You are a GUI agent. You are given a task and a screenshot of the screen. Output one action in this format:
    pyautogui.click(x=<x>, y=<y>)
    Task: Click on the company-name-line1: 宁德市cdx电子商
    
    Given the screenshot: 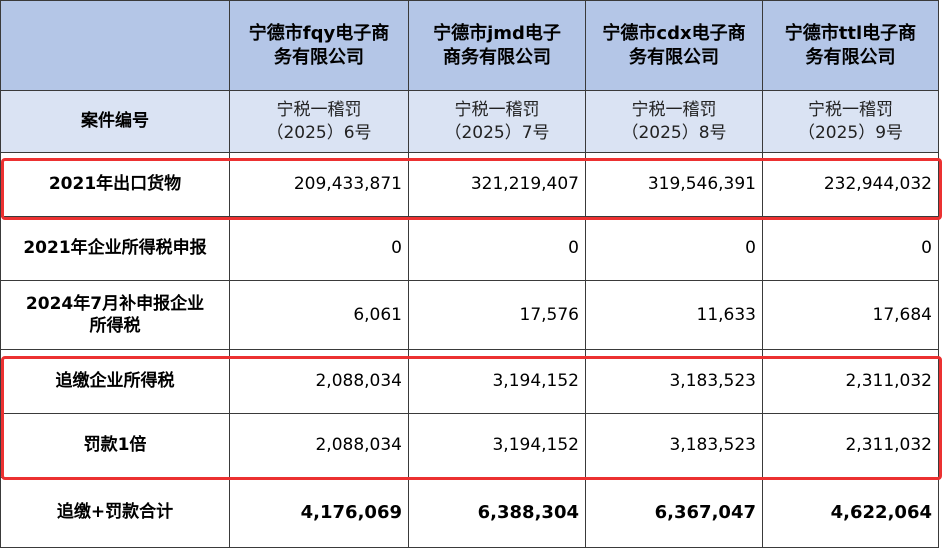 What is the action you would take?
    pyautogui.click(x=674, y=34)
    